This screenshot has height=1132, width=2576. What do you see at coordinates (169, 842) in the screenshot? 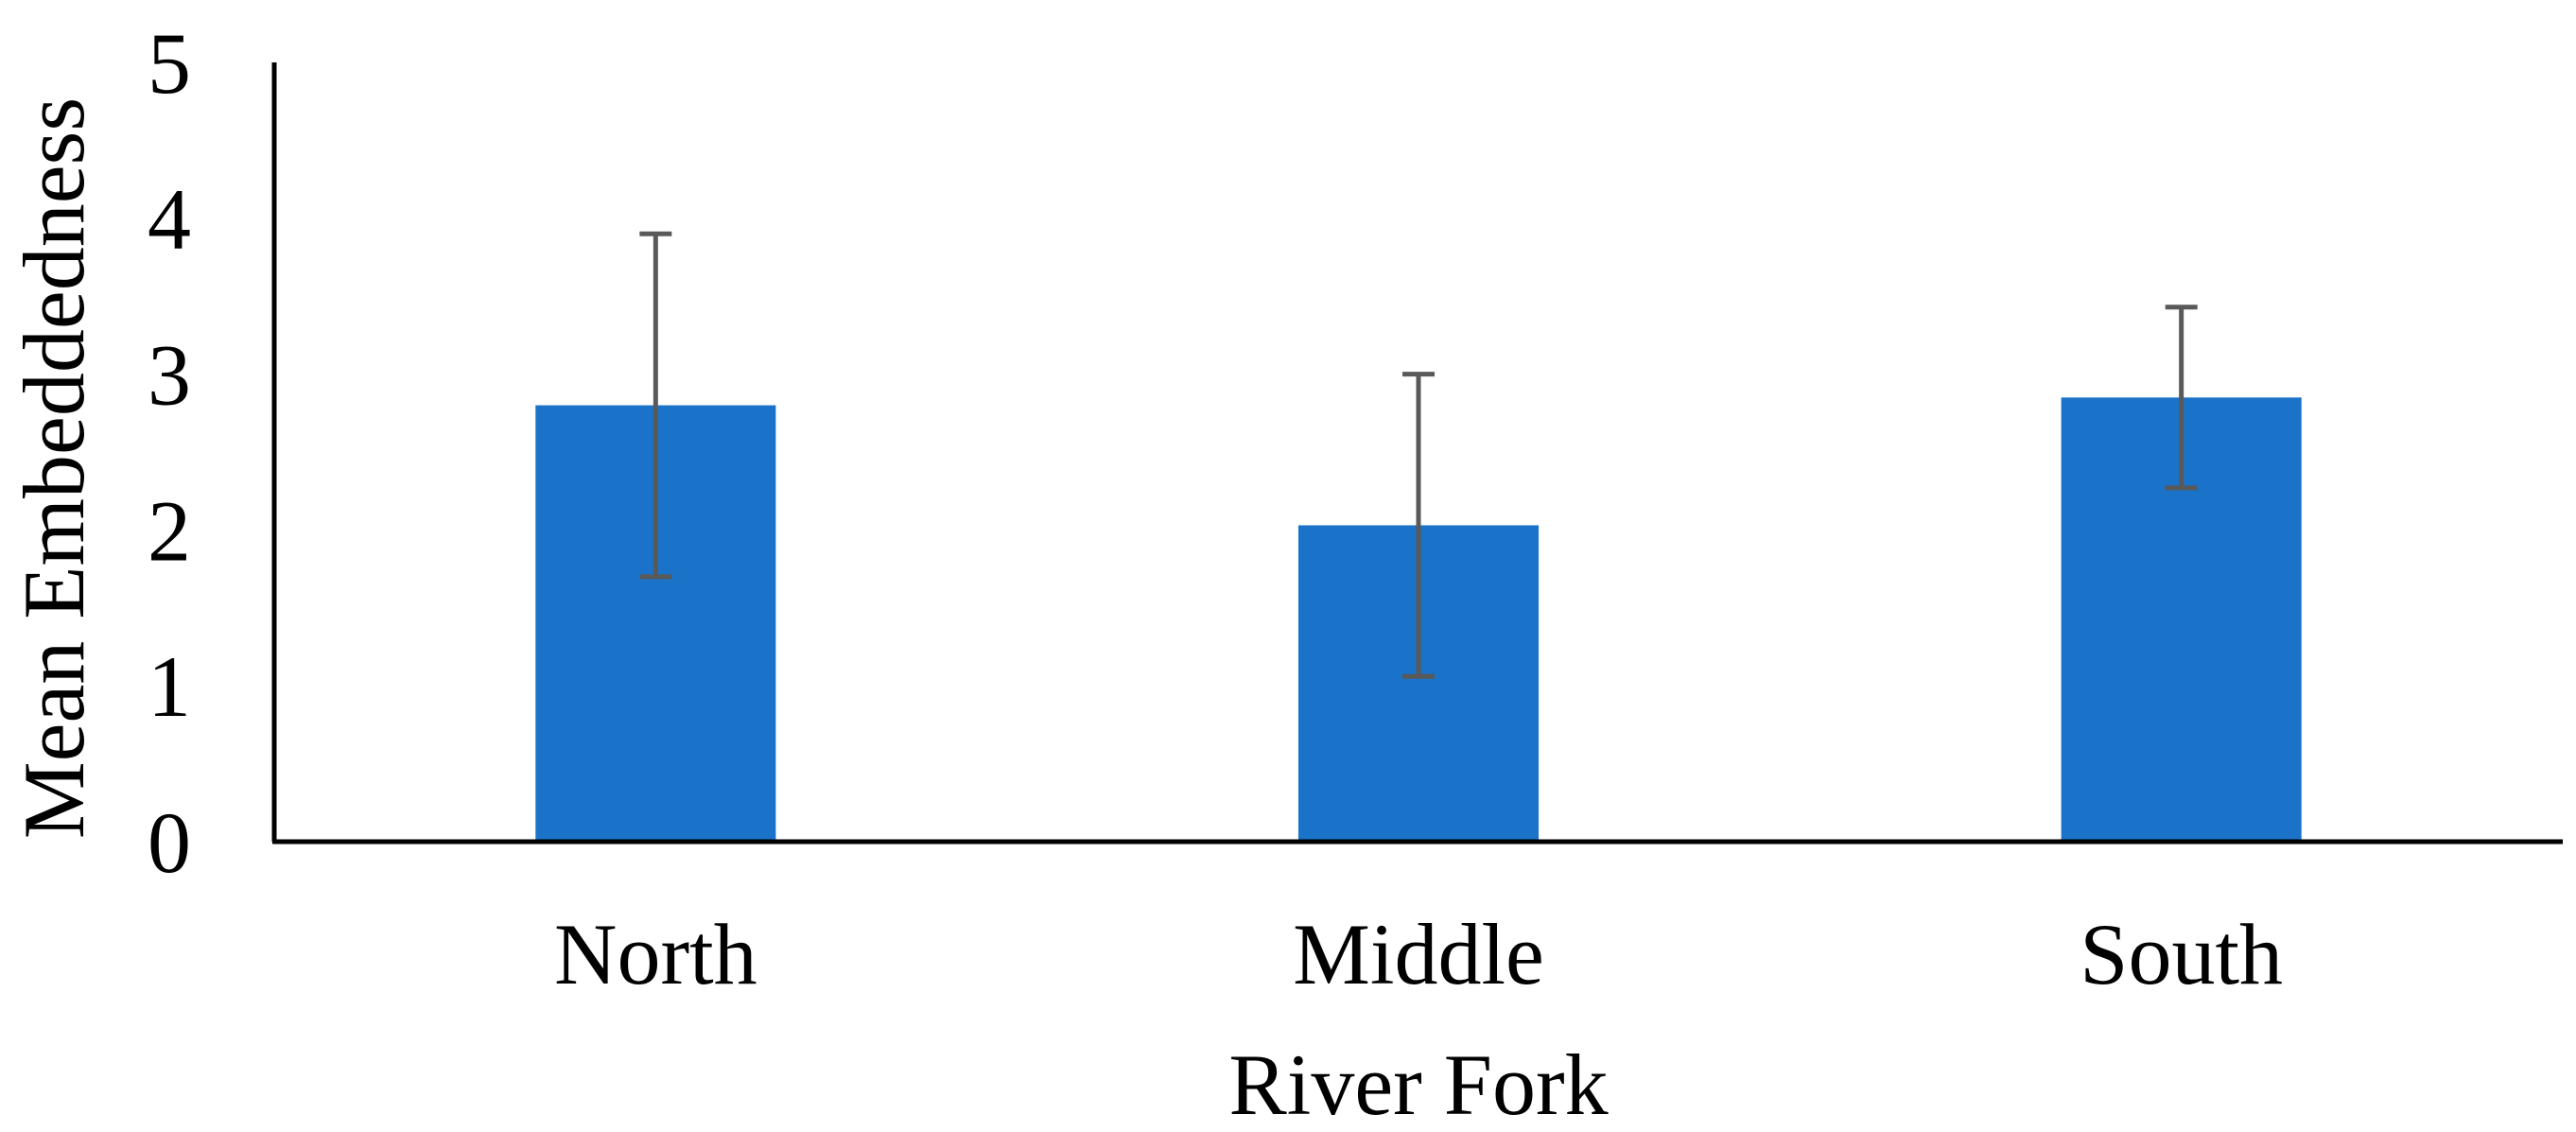
I see `y-tick-label: 0` at bounding box center [169, 842].